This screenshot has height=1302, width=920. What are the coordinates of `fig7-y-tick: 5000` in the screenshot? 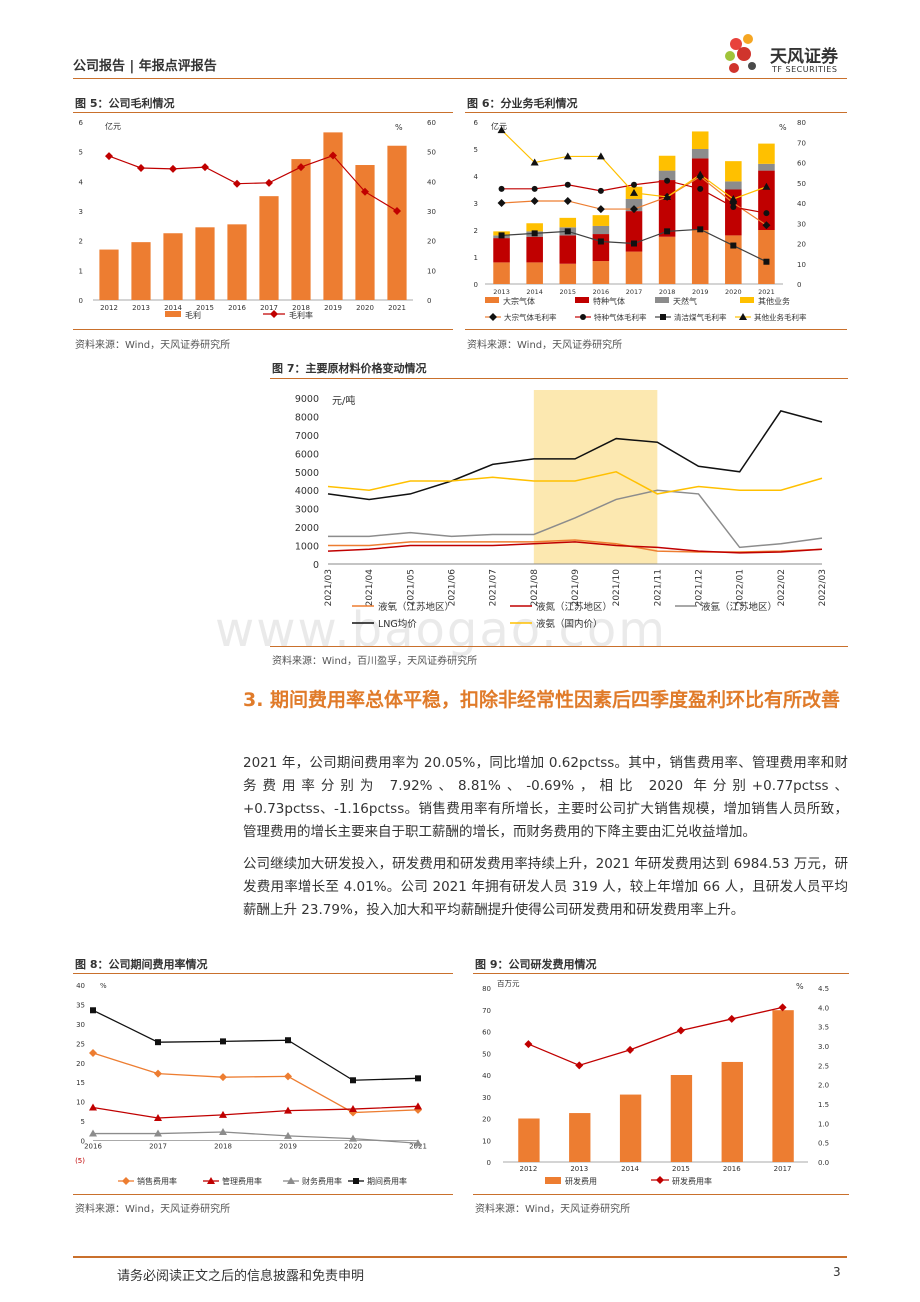 It's located at (307, 473).